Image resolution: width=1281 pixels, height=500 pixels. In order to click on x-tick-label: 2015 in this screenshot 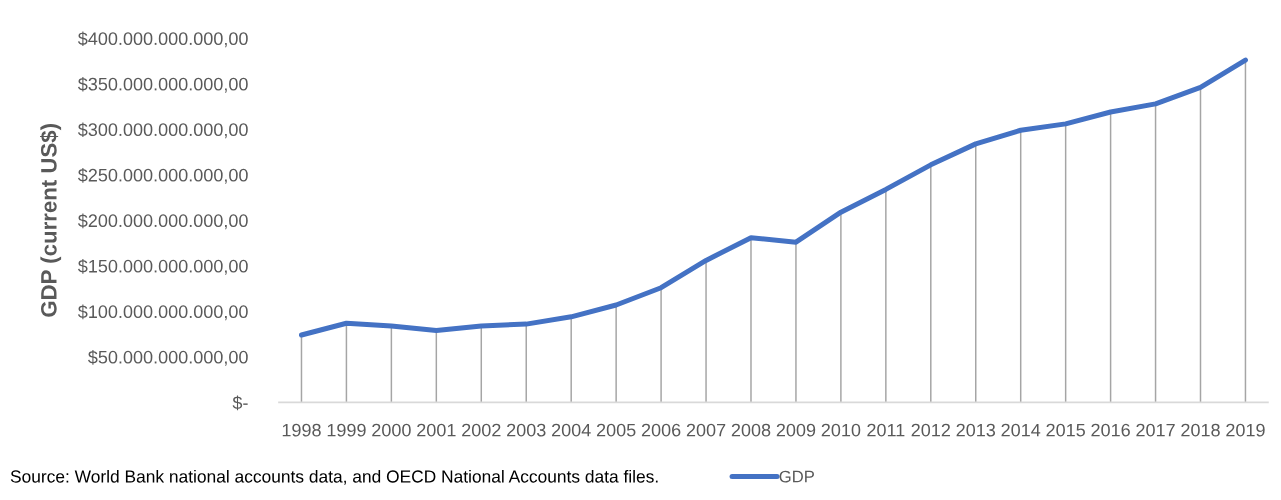, I will do `click(1065, 430)`.